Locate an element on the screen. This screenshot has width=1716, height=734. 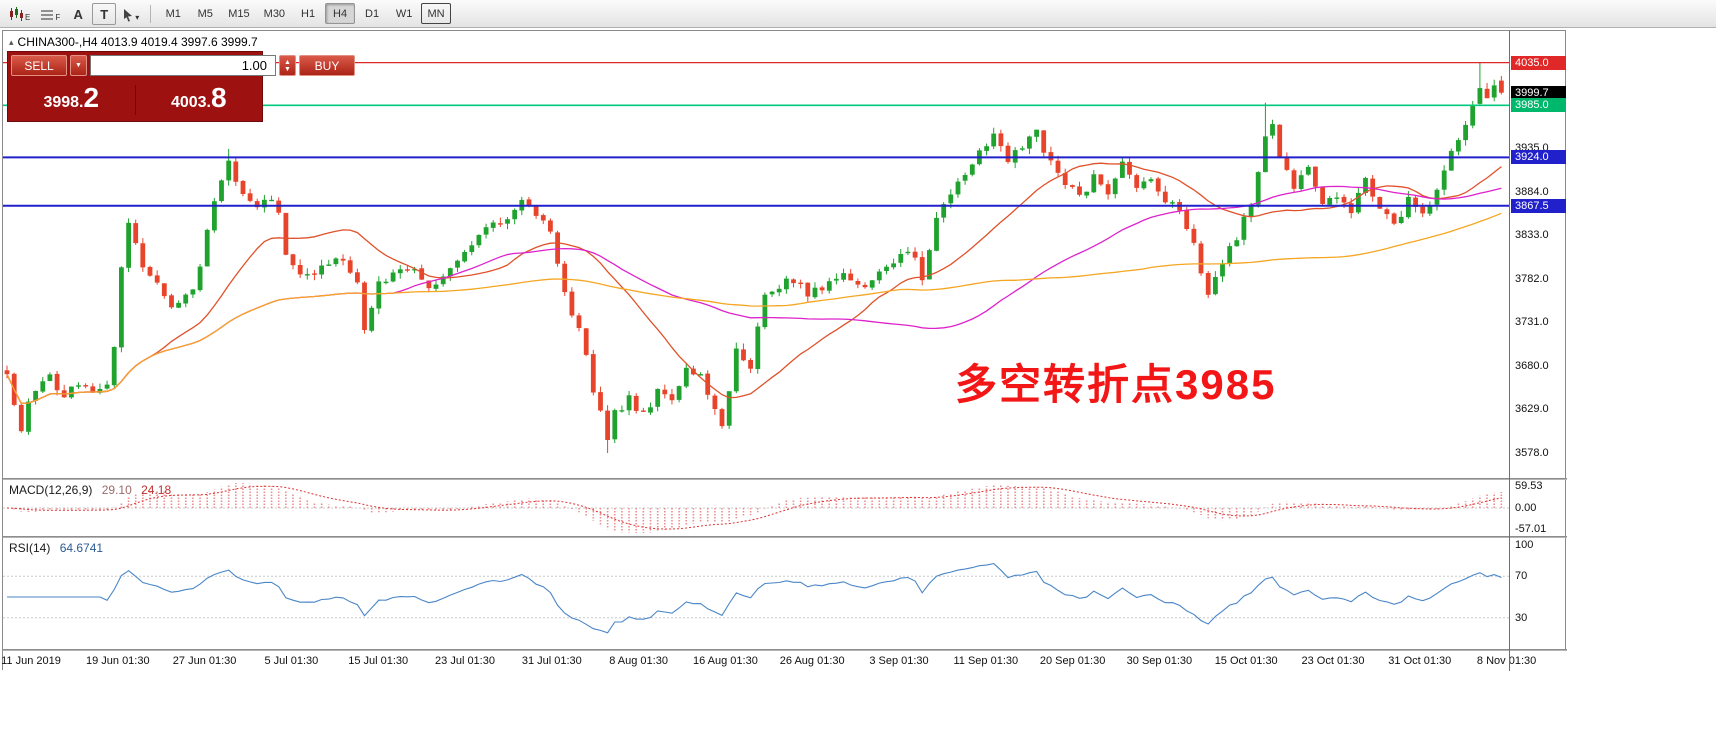
buy-price: 4003.8 is located at coordinates (198, 97).